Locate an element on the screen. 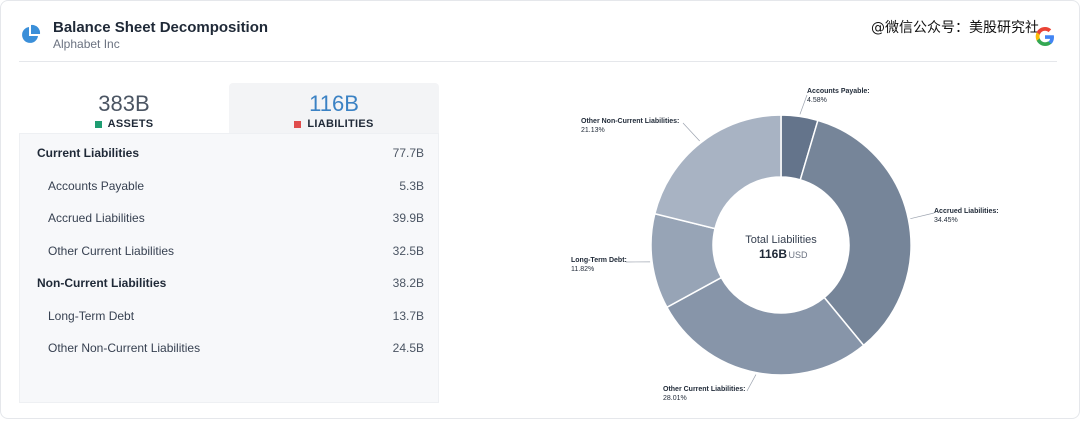 This screenshot has height=425, width=1080. card-header: Balance Sheet Decomposition Alphabet Inc is located at coordinates (143, 35).